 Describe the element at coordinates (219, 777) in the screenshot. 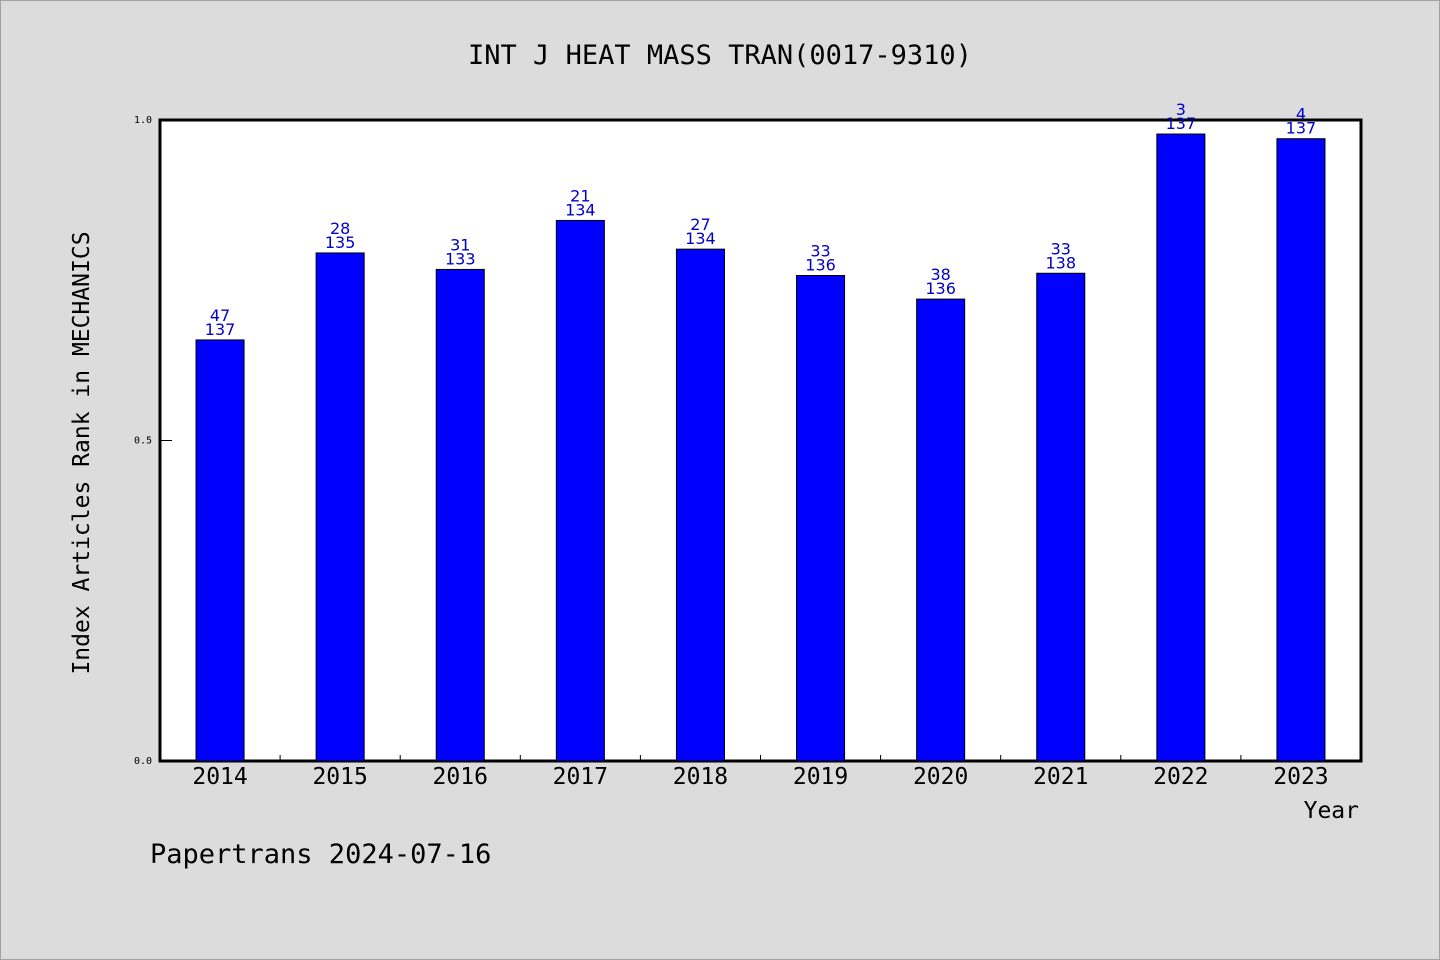

I see `x-tick-label: 2014` at that location.